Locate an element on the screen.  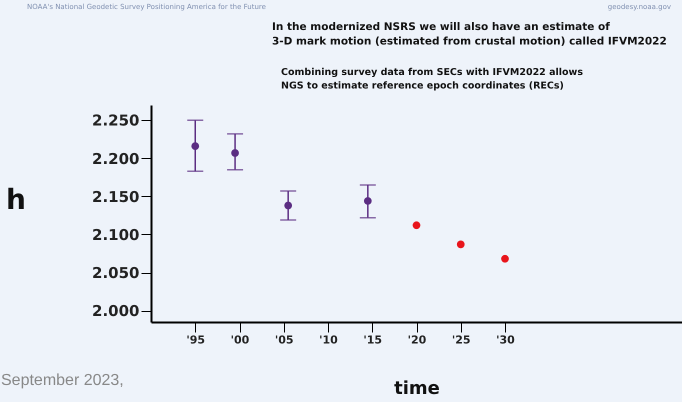
x-tick-label: '00 is located at coordinates (240, 340).